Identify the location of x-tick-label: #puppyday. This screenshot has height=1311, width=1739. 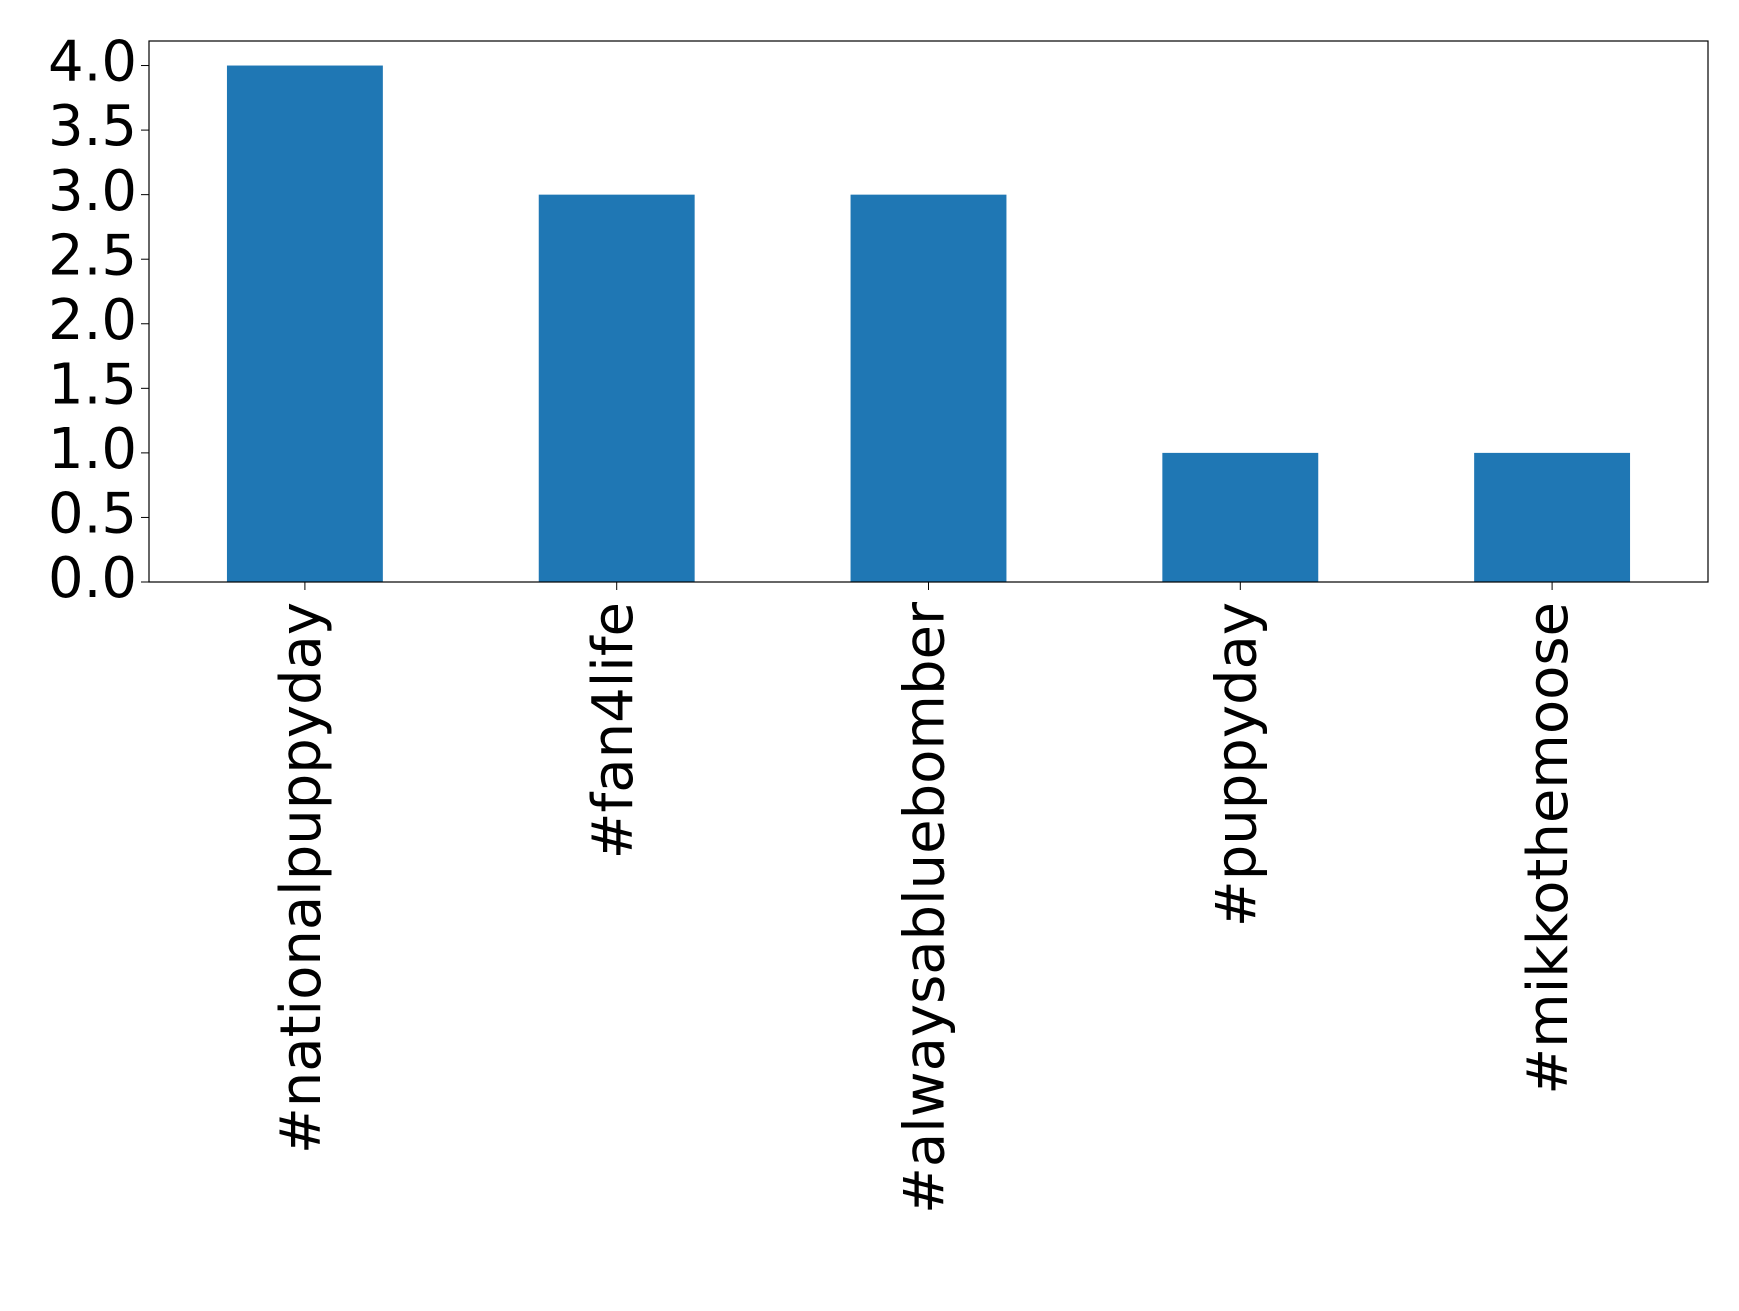
(1236, 764).